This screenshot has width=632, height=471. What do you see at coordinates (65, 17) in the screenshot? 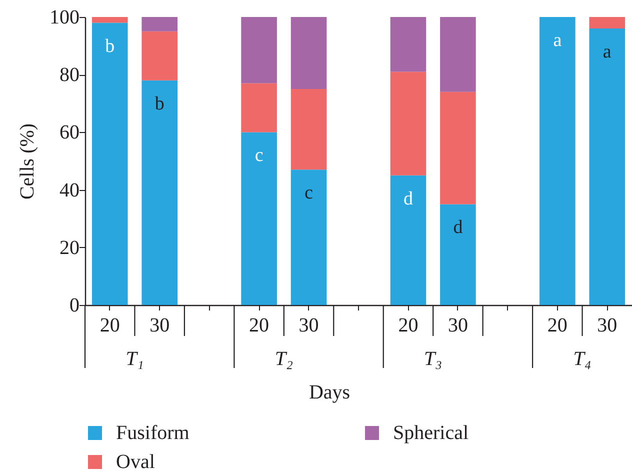
I see `y-tick-label: 100` at bounding box center [65, 17].